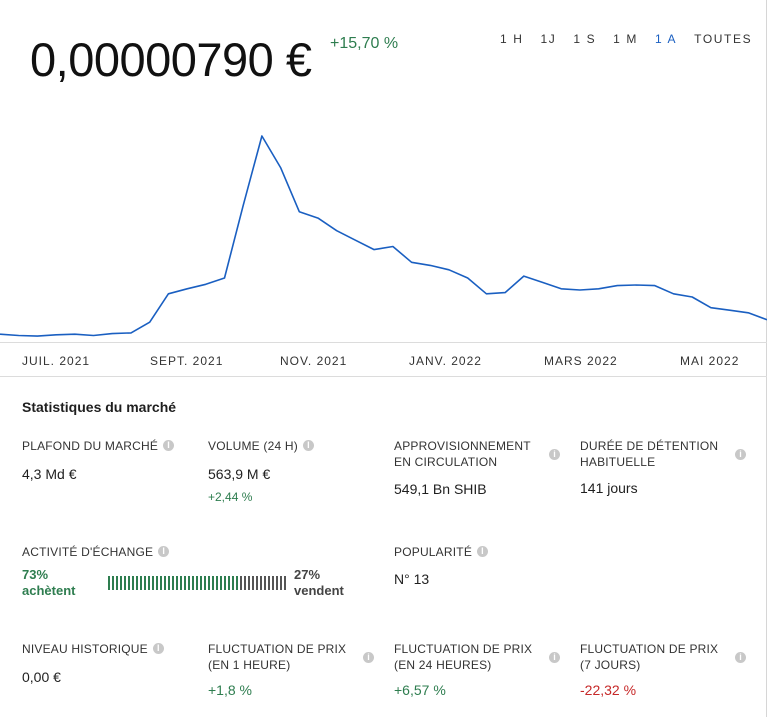 This screenshot has width=782, height=717. I want to click on fluct-7d-label-line1: FLUCTUATION DE PRIX, so click(649, 649).